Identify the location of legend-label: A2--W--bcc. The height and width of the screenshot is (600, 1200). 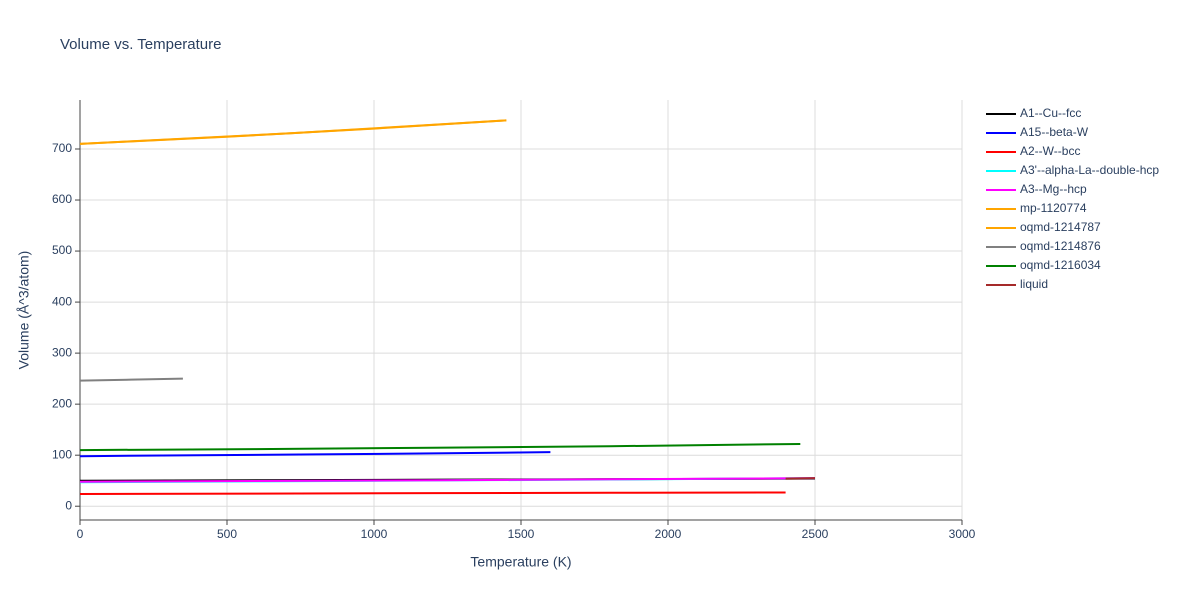
(1050, 151).